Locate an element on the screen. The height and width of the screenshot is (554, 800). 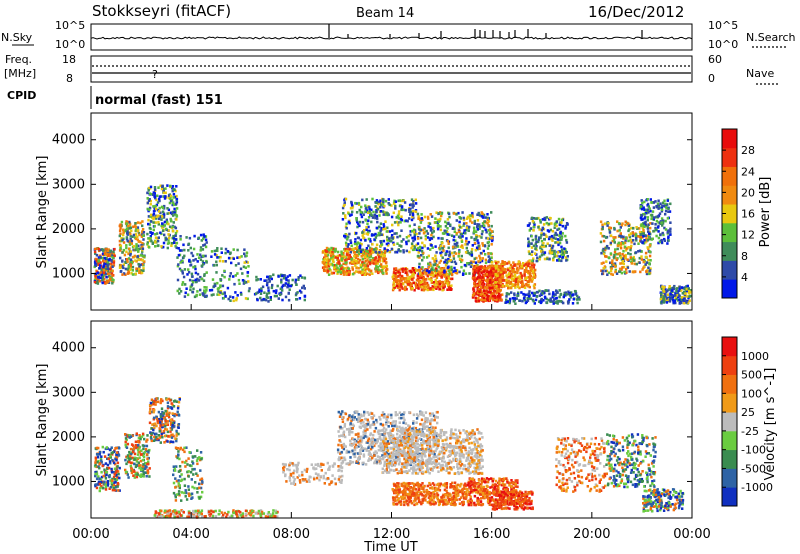
noise-left-tick-top: 10^5 is located at coordinates (70, 25).